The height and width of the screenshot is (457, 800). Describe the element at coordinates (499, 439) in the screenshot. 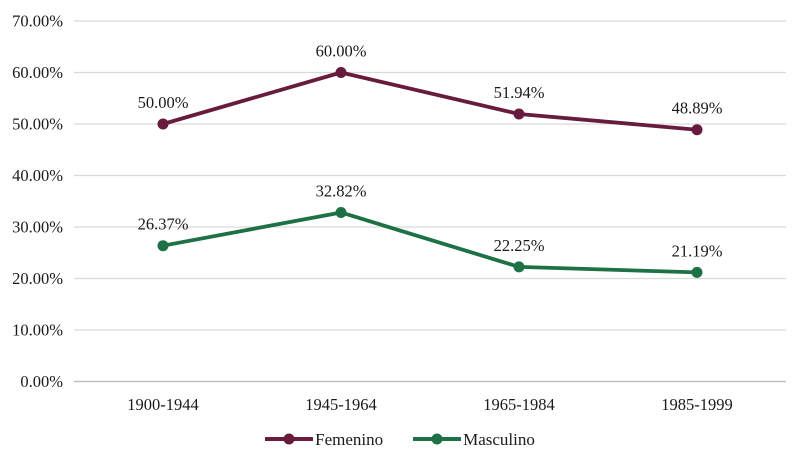

I see `legend-label-masculino: Masculino` at that location.